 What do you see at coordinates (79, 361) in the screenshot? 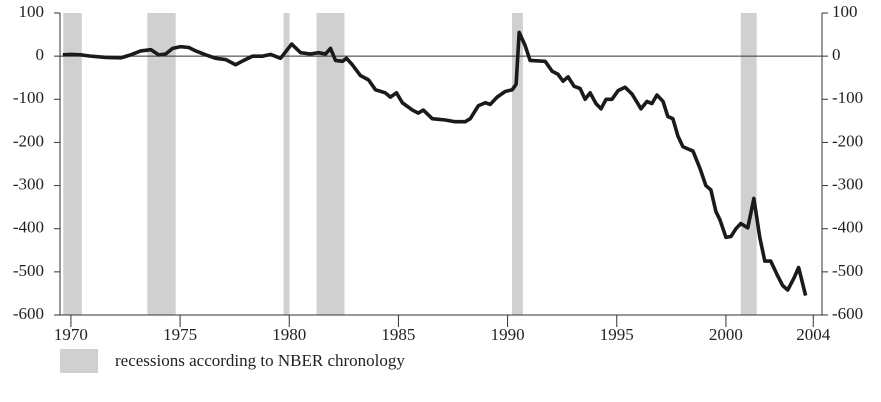
I see `legend-swatch` at bounding box center [79, 361].